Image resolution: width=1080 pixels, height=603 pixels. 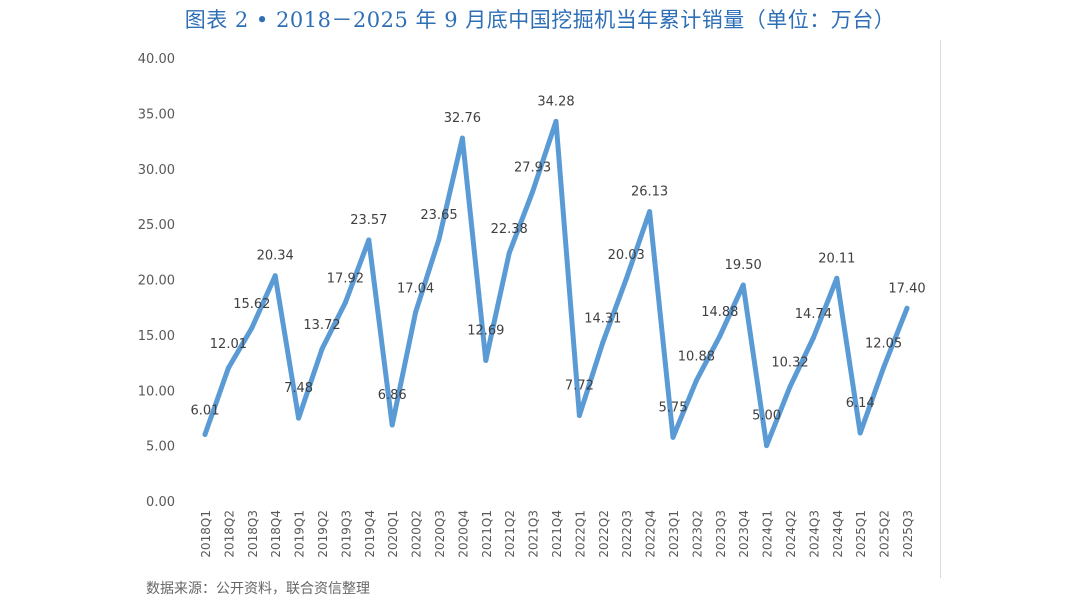 I want to click on chart-frame-right-edge, so click(x=940, y=309).